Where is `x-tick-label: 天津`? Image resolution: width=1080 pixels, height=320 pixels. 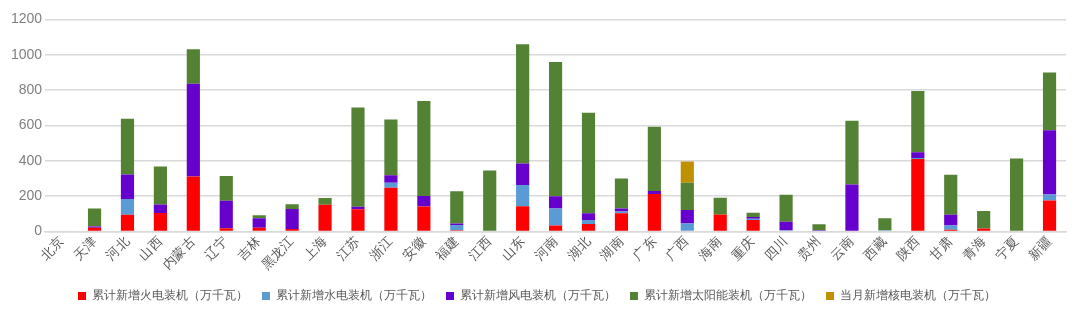 x-tick-label: 天津 is located at coordinates (85, 248).